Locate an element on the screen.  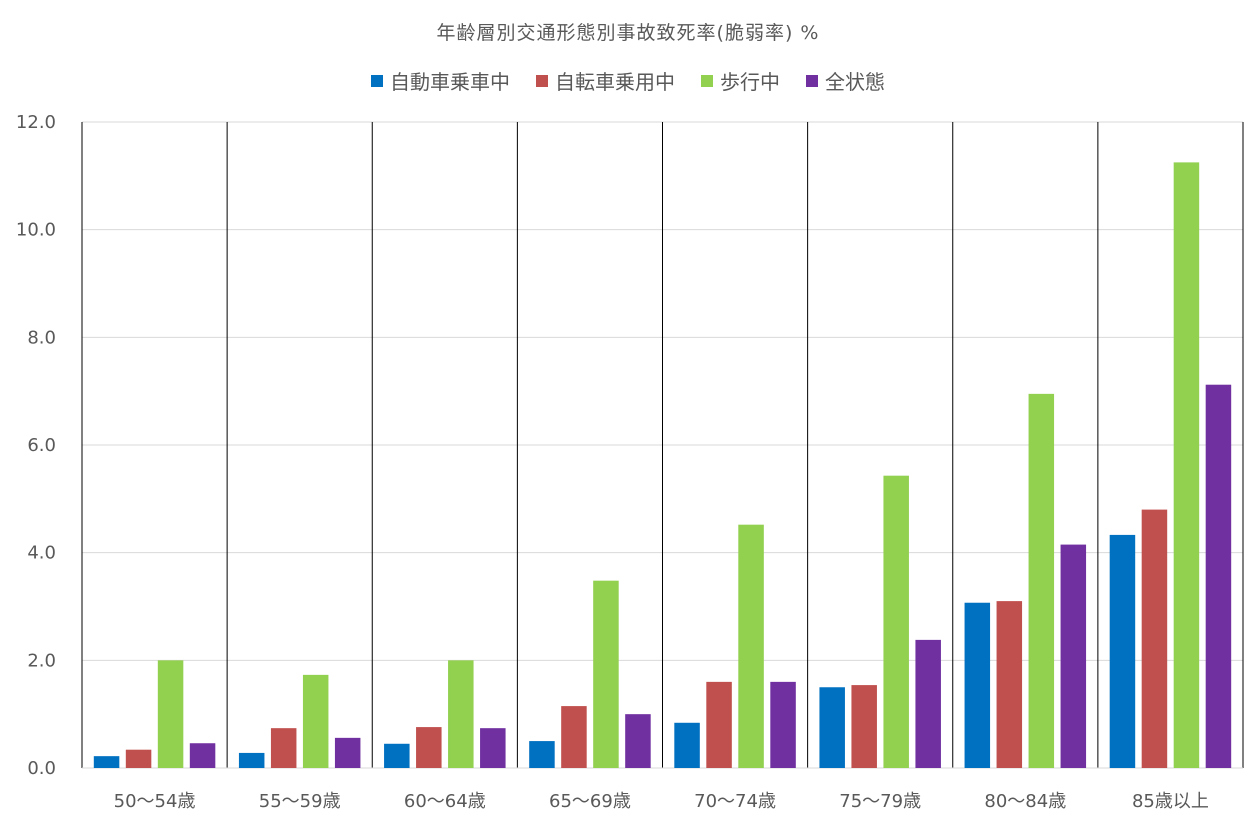
legend-label-car: 自動車乗車中 is located at coordinates (450, 82).